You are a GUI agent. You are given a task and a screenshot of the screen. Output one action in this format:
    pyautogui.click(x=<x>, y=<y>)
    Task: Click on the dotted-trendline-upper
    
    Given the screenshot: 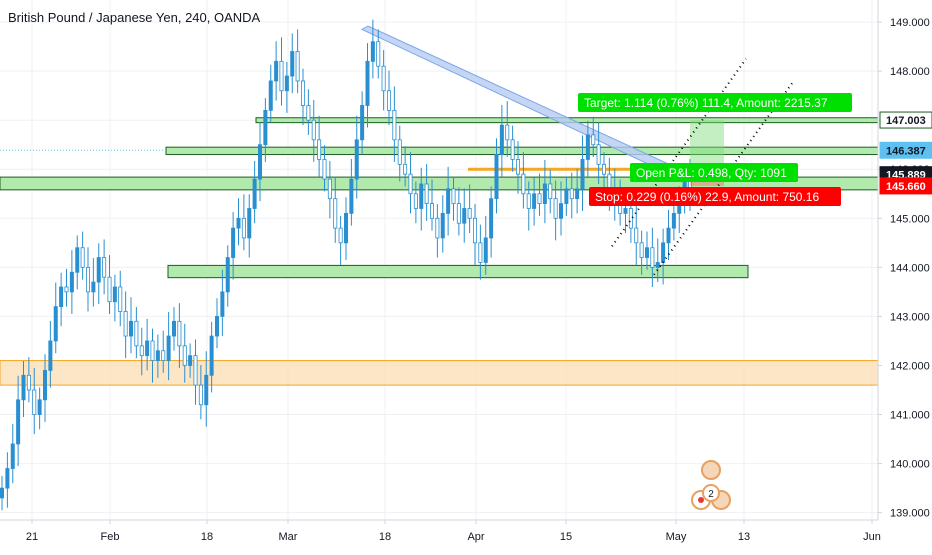 What is the action you would take?
    pyautogui.click(x=679, y=152)
    